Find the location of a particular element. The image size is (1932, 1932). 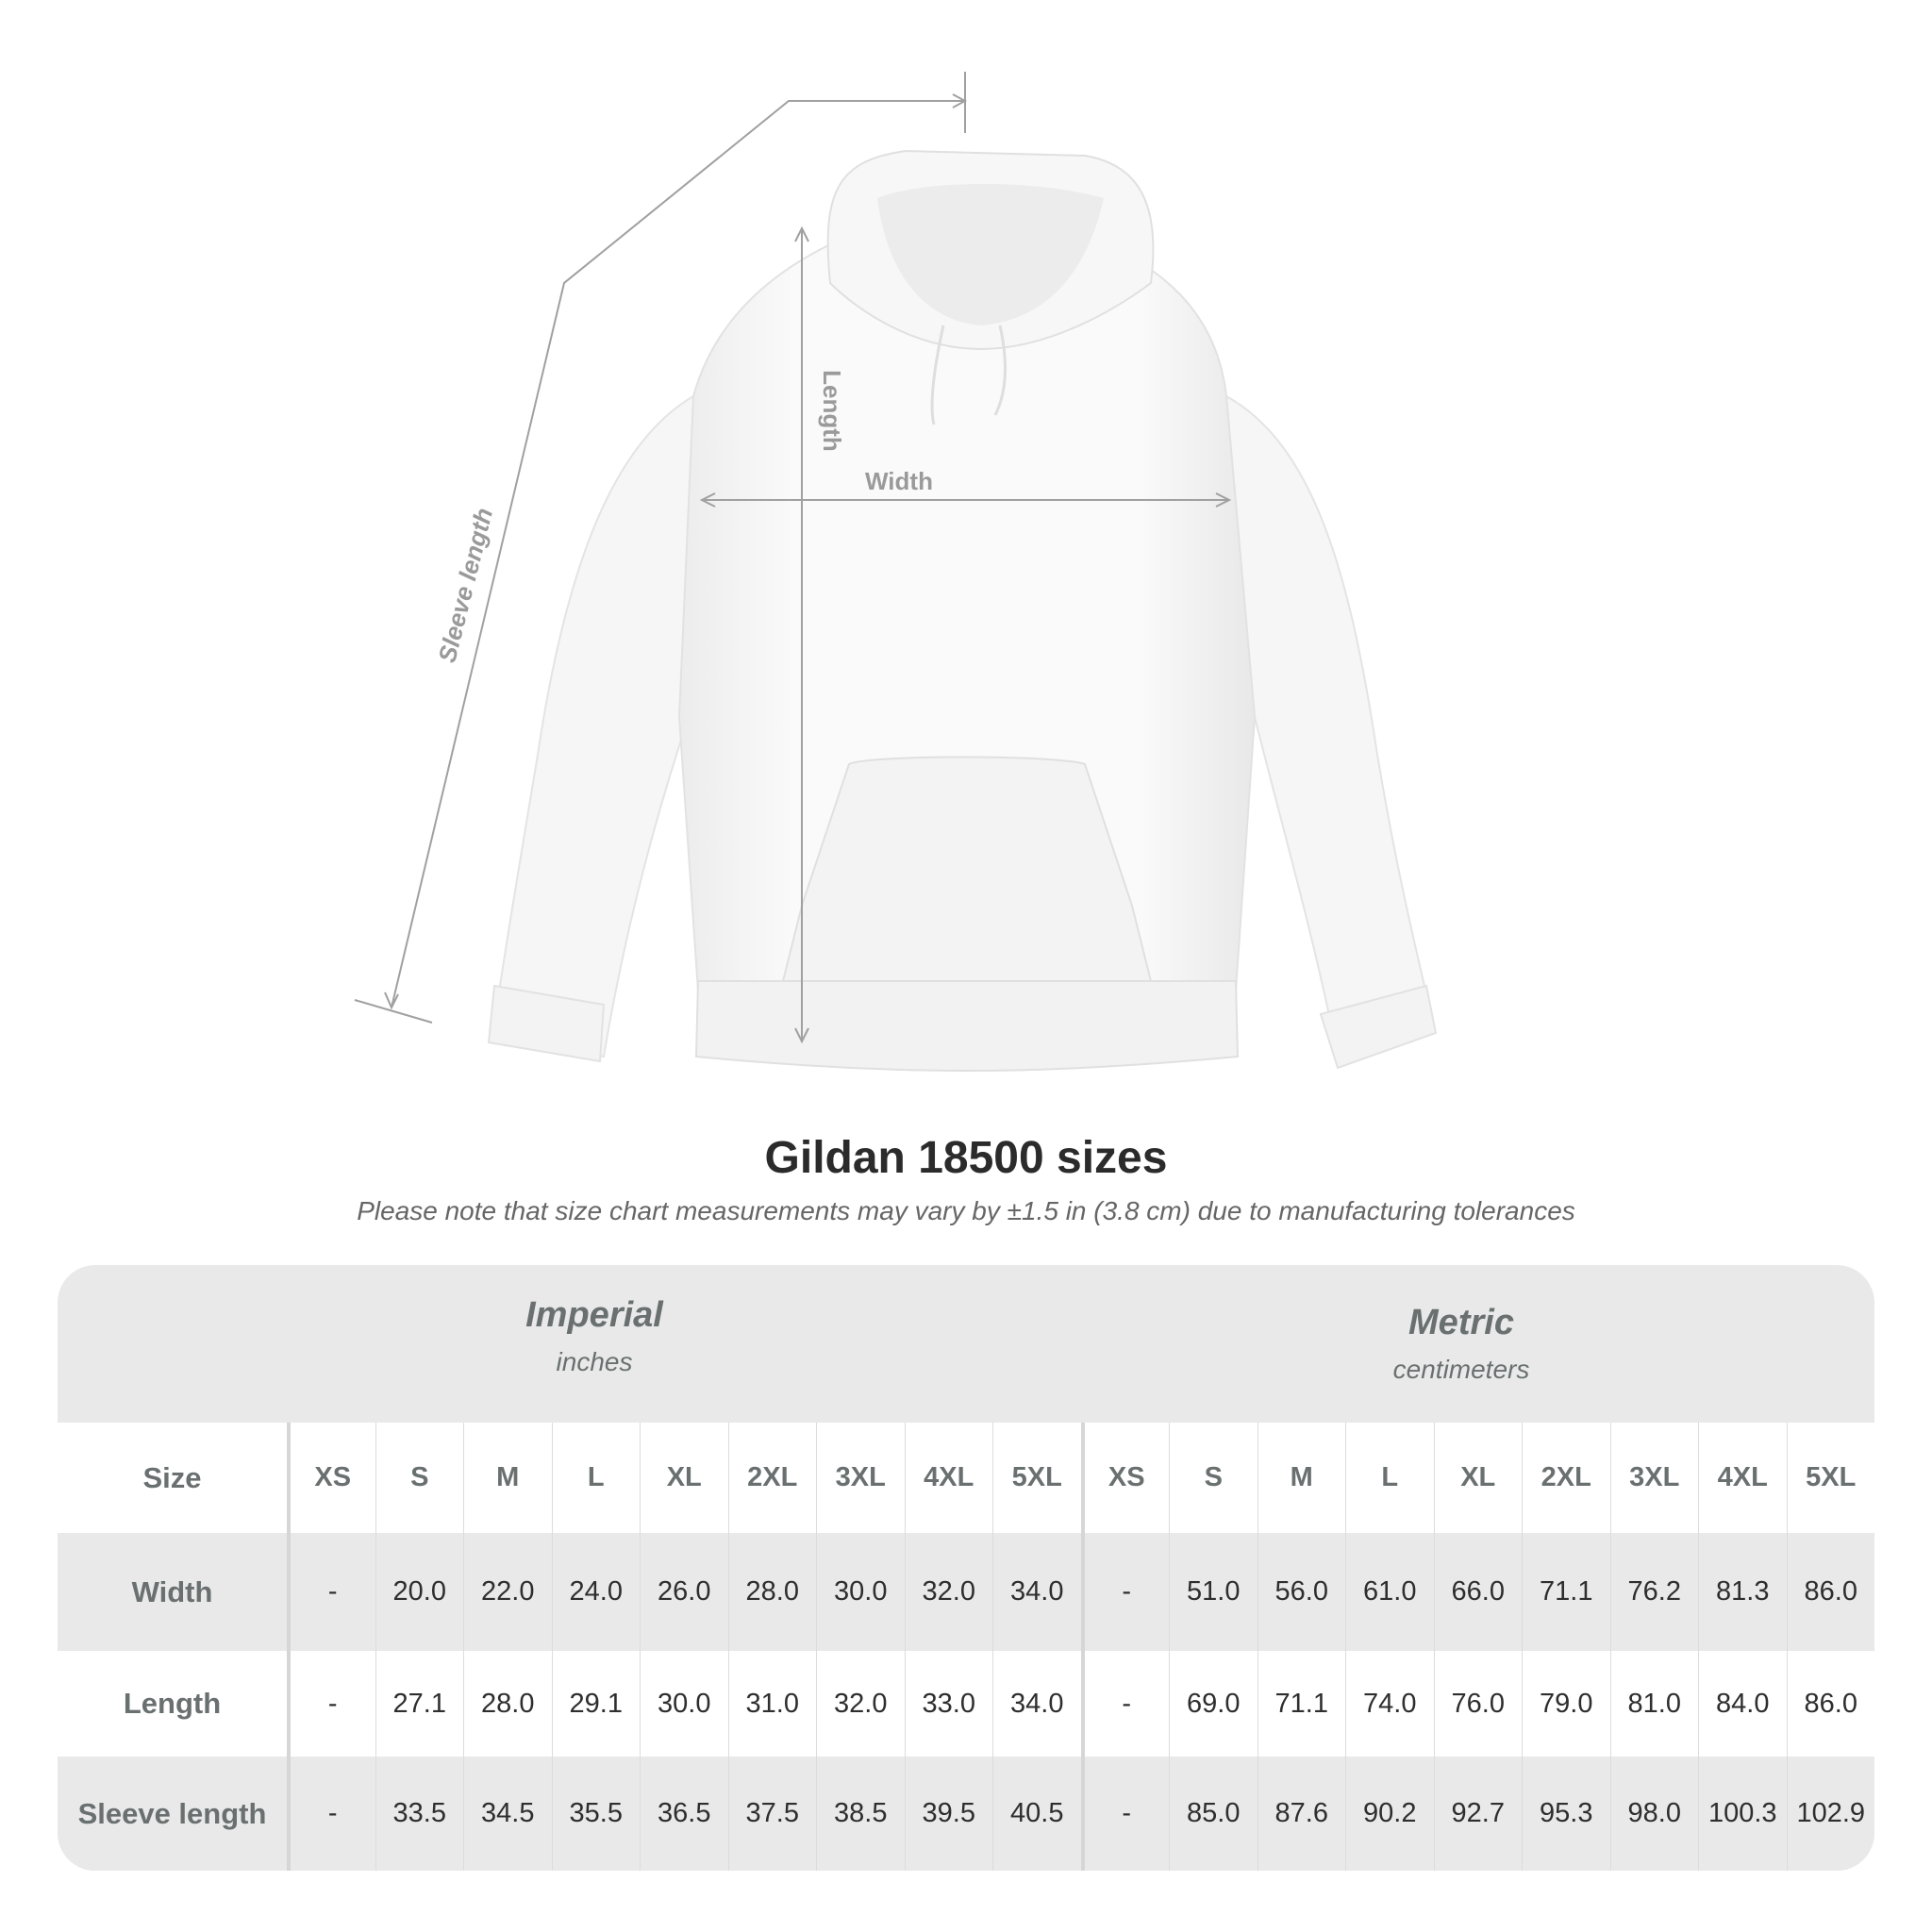

metric-value-cell: 76.0 is located at coordinates (1478, 1704).